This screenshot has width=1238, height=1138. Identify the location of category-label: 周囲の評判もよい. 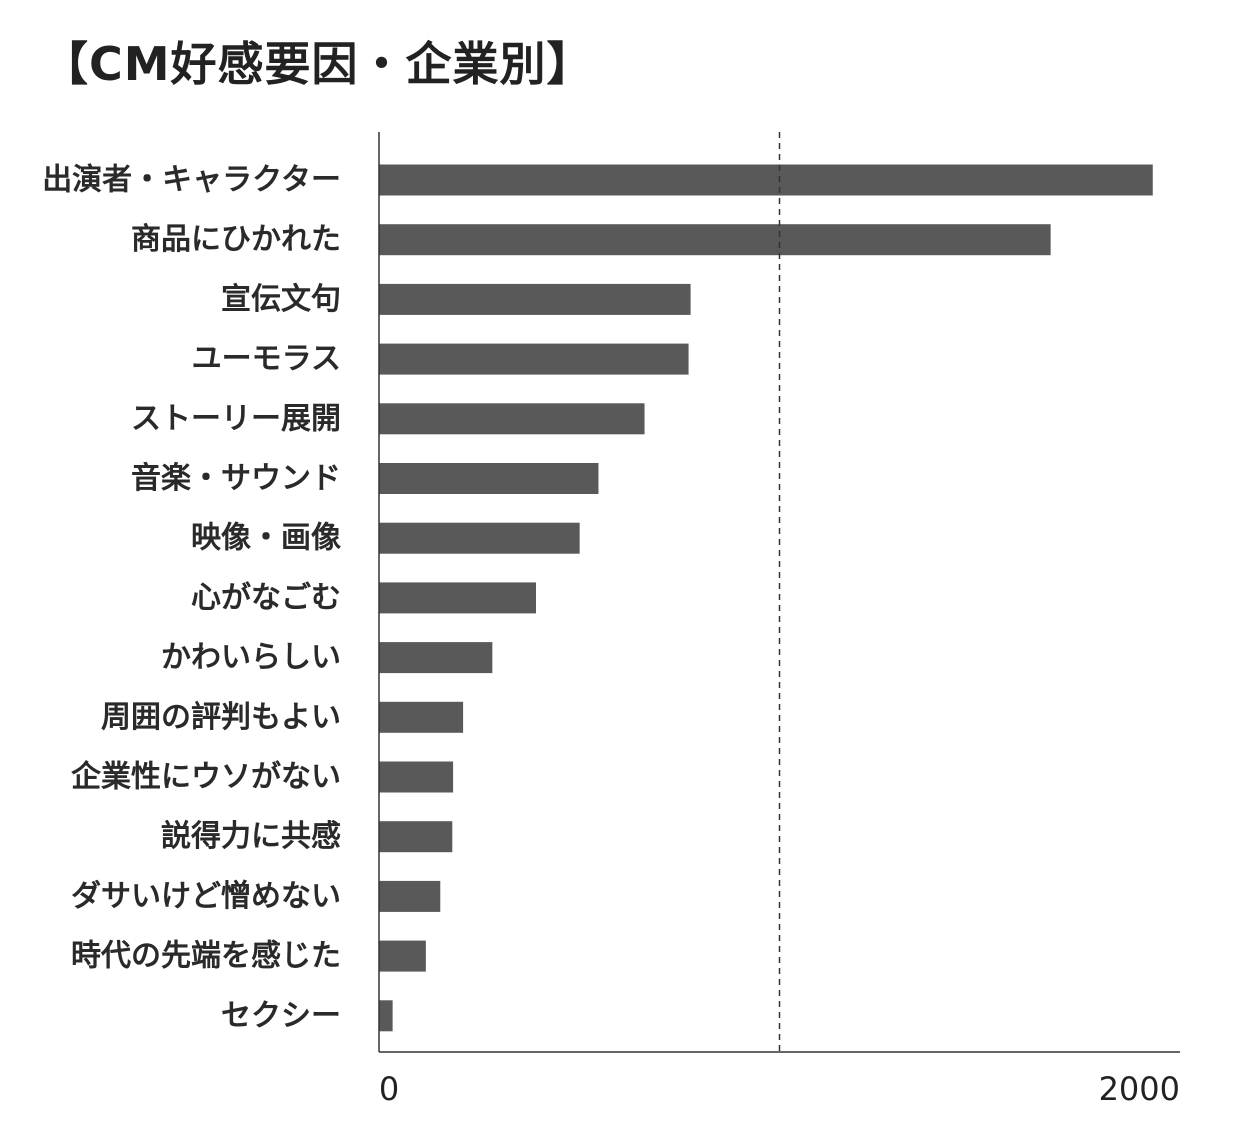
(221, 717).